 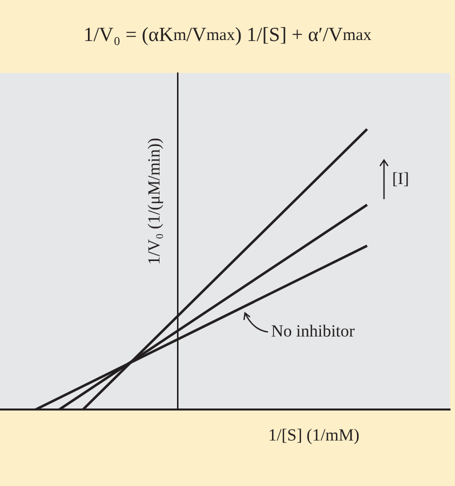 What do you see at coordinates (401, 178) in the screenshot?
I see `annotation: [I]` at bounding box center [401, 178].